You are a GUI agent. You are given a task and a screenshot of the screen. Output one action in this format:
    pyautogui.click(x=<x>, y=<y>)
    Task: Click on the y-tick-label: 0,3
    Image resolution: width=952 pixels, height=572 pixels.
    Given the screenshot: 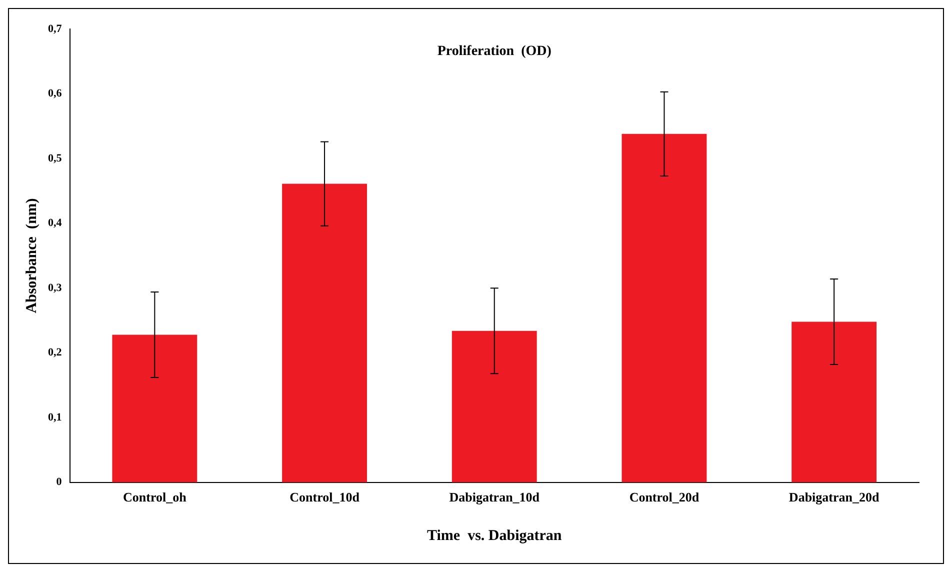 What is the action you would take?
    pyautogui.click(x=55, y=288)
    